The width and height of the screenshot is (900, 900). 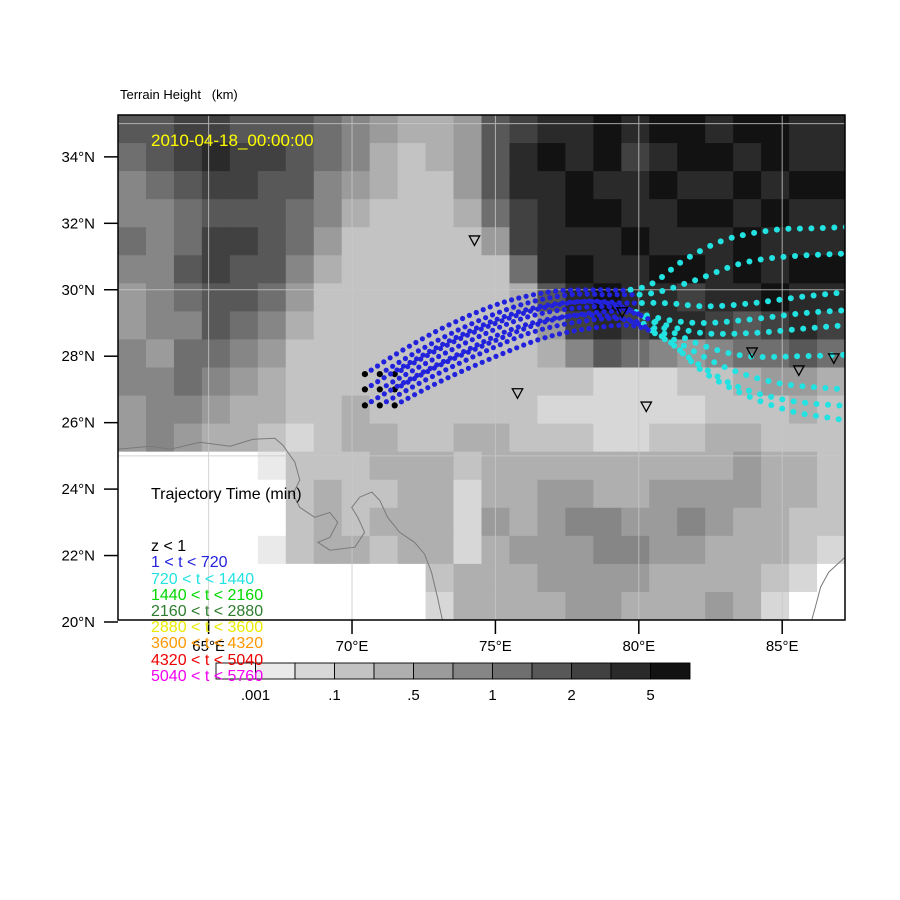 I want to click on station-triangle-marker, so click(x=622, y=313).